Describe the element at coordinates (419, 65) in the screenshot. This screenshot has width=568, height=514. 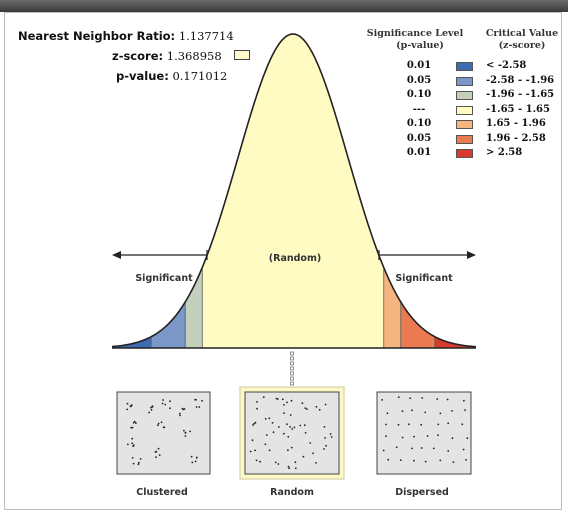
I see `legend-pvalue: 0.01` at that location.